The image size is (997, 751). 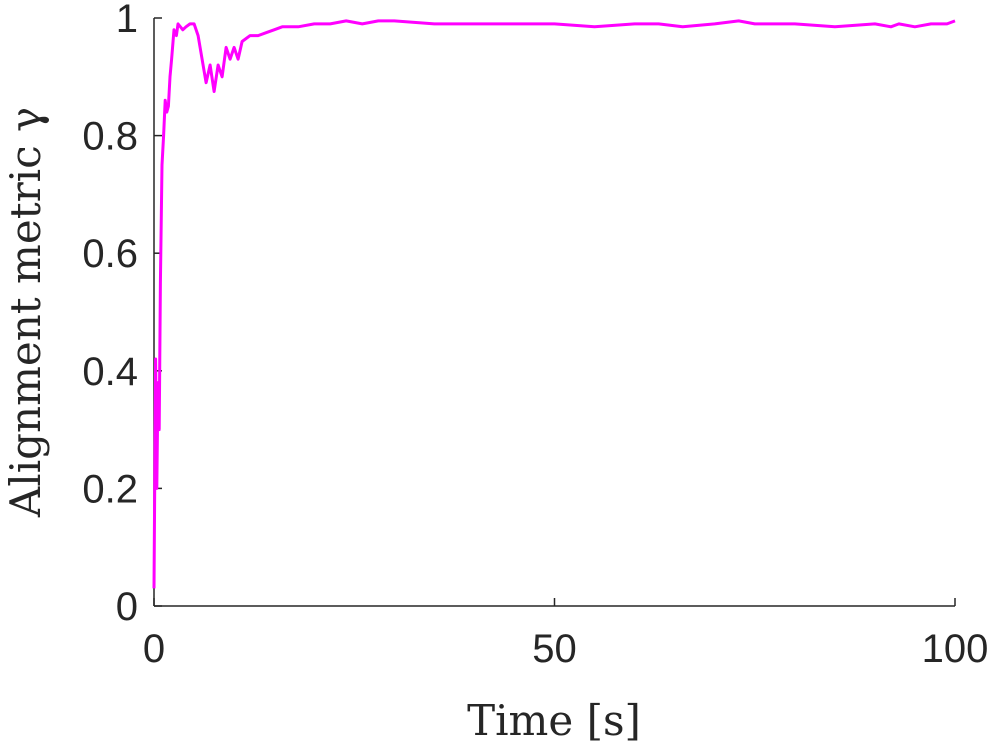 I want to click on x-tick-label: 50, so click(x=554, y=649).